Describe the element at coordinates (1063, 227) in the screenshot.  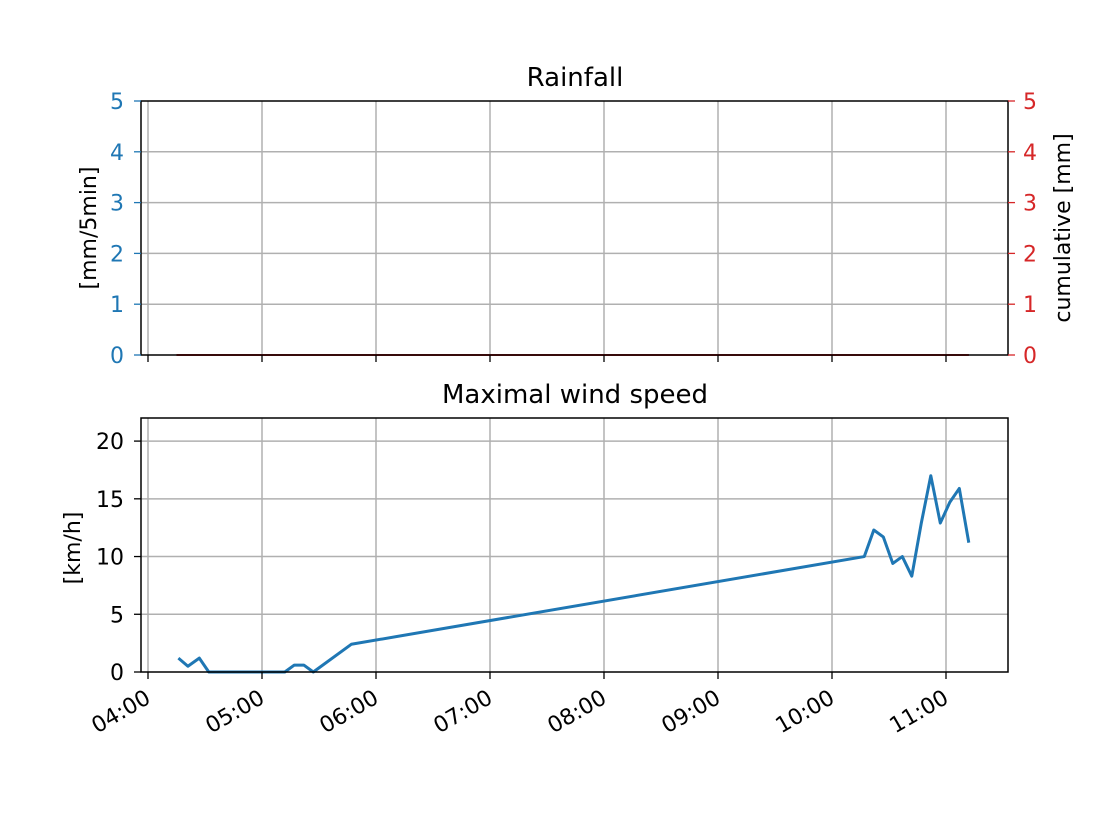
I see `rainfall-right-axis-label: cumulative [mm]` at that location.